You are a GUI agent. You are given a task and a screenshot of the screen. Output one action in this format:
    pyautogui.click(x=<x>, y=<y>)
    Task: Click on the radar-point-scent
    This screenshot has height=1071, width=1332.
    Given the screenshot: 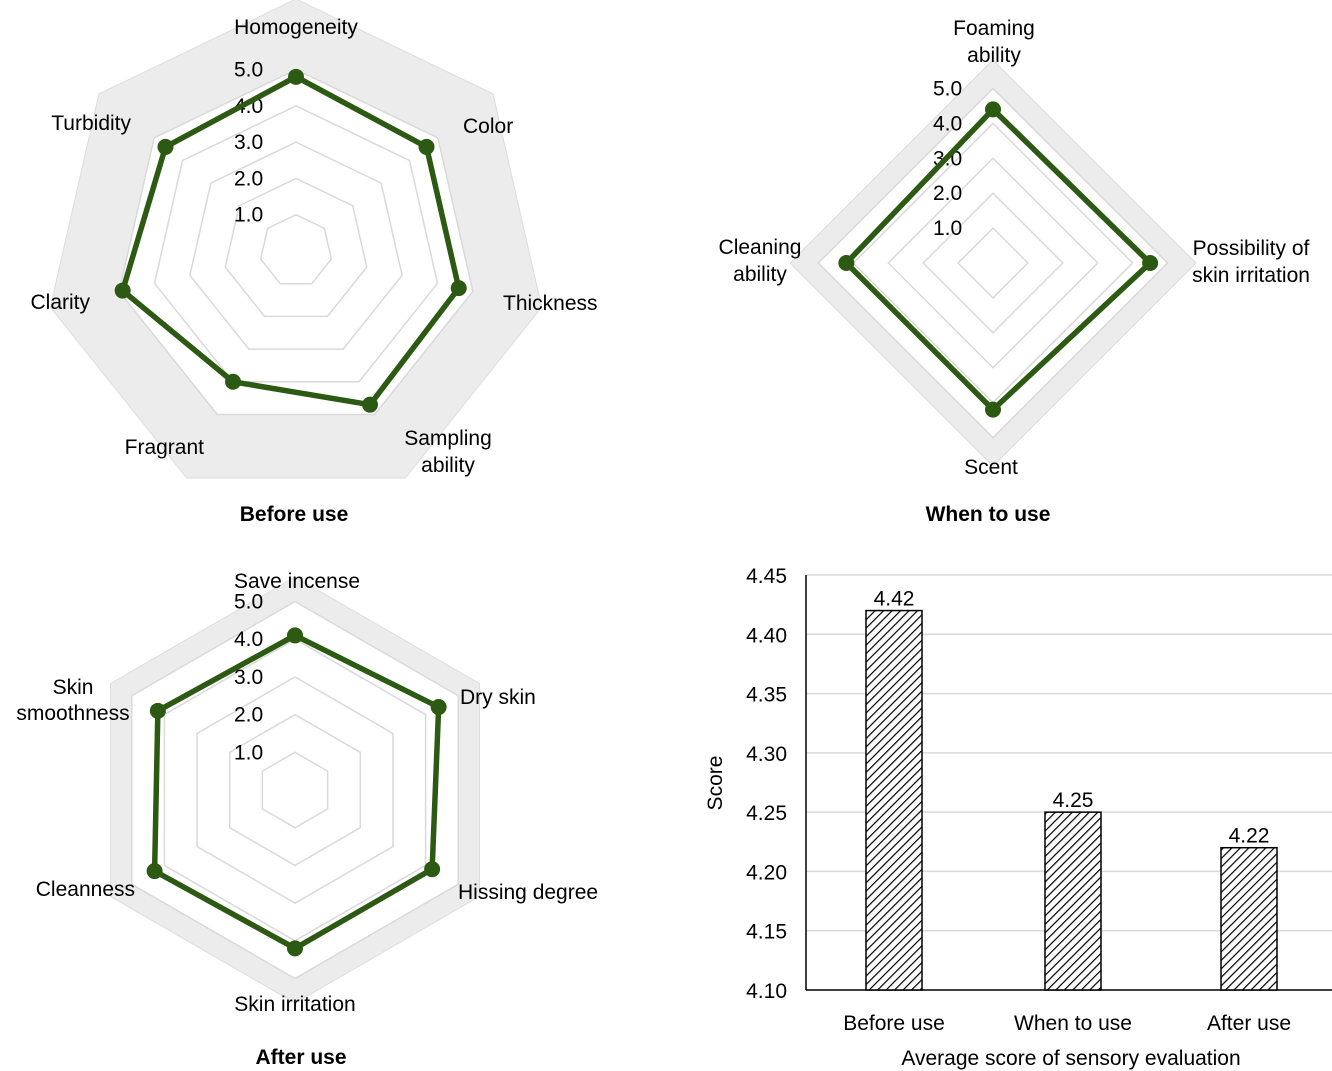 What is the action you would take?
    pyautogui.click(x=993, y=409)
    